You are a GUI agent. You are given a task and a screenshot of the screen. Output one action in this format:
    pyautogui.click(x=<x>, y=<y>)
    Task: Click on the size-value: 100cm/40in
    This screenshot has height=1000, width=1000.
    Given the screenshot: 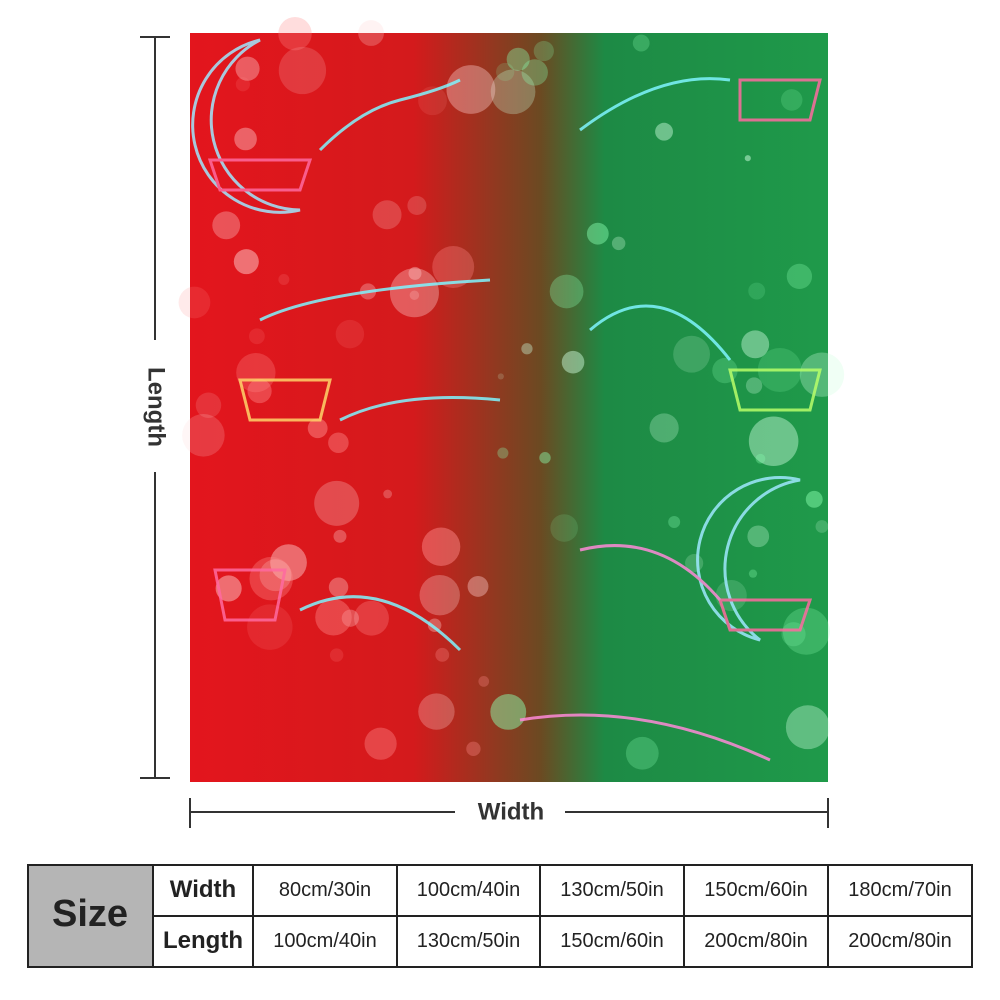 What is the action you would take?
    pyautogui.click(x=468, y=890)
    